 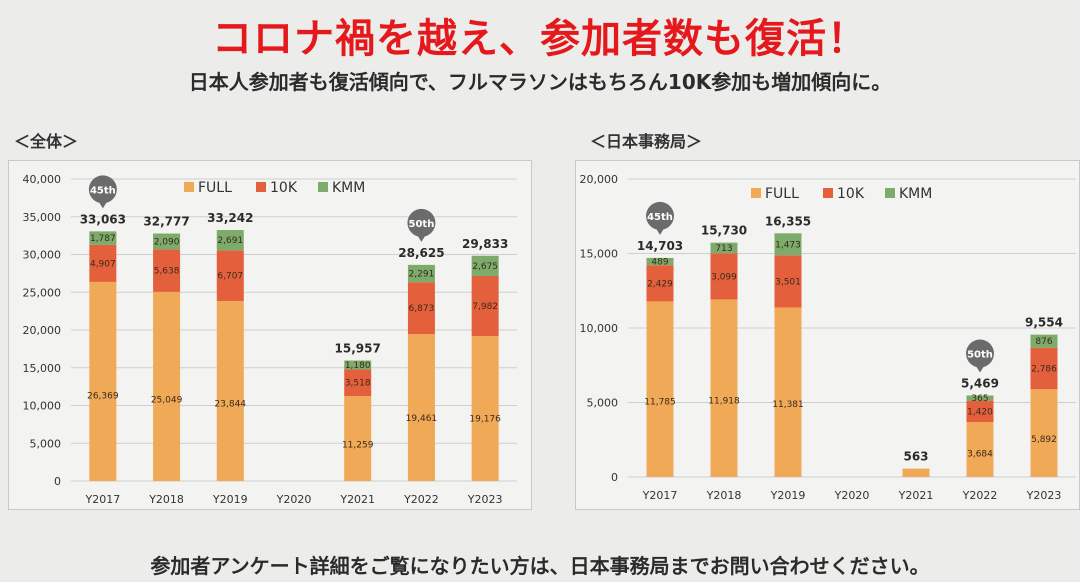 What do you see at coordinates (422, 275) in the screenshot?
I see `data-label-kmm-y2022: 2,291` at bounding box center [422, 275].